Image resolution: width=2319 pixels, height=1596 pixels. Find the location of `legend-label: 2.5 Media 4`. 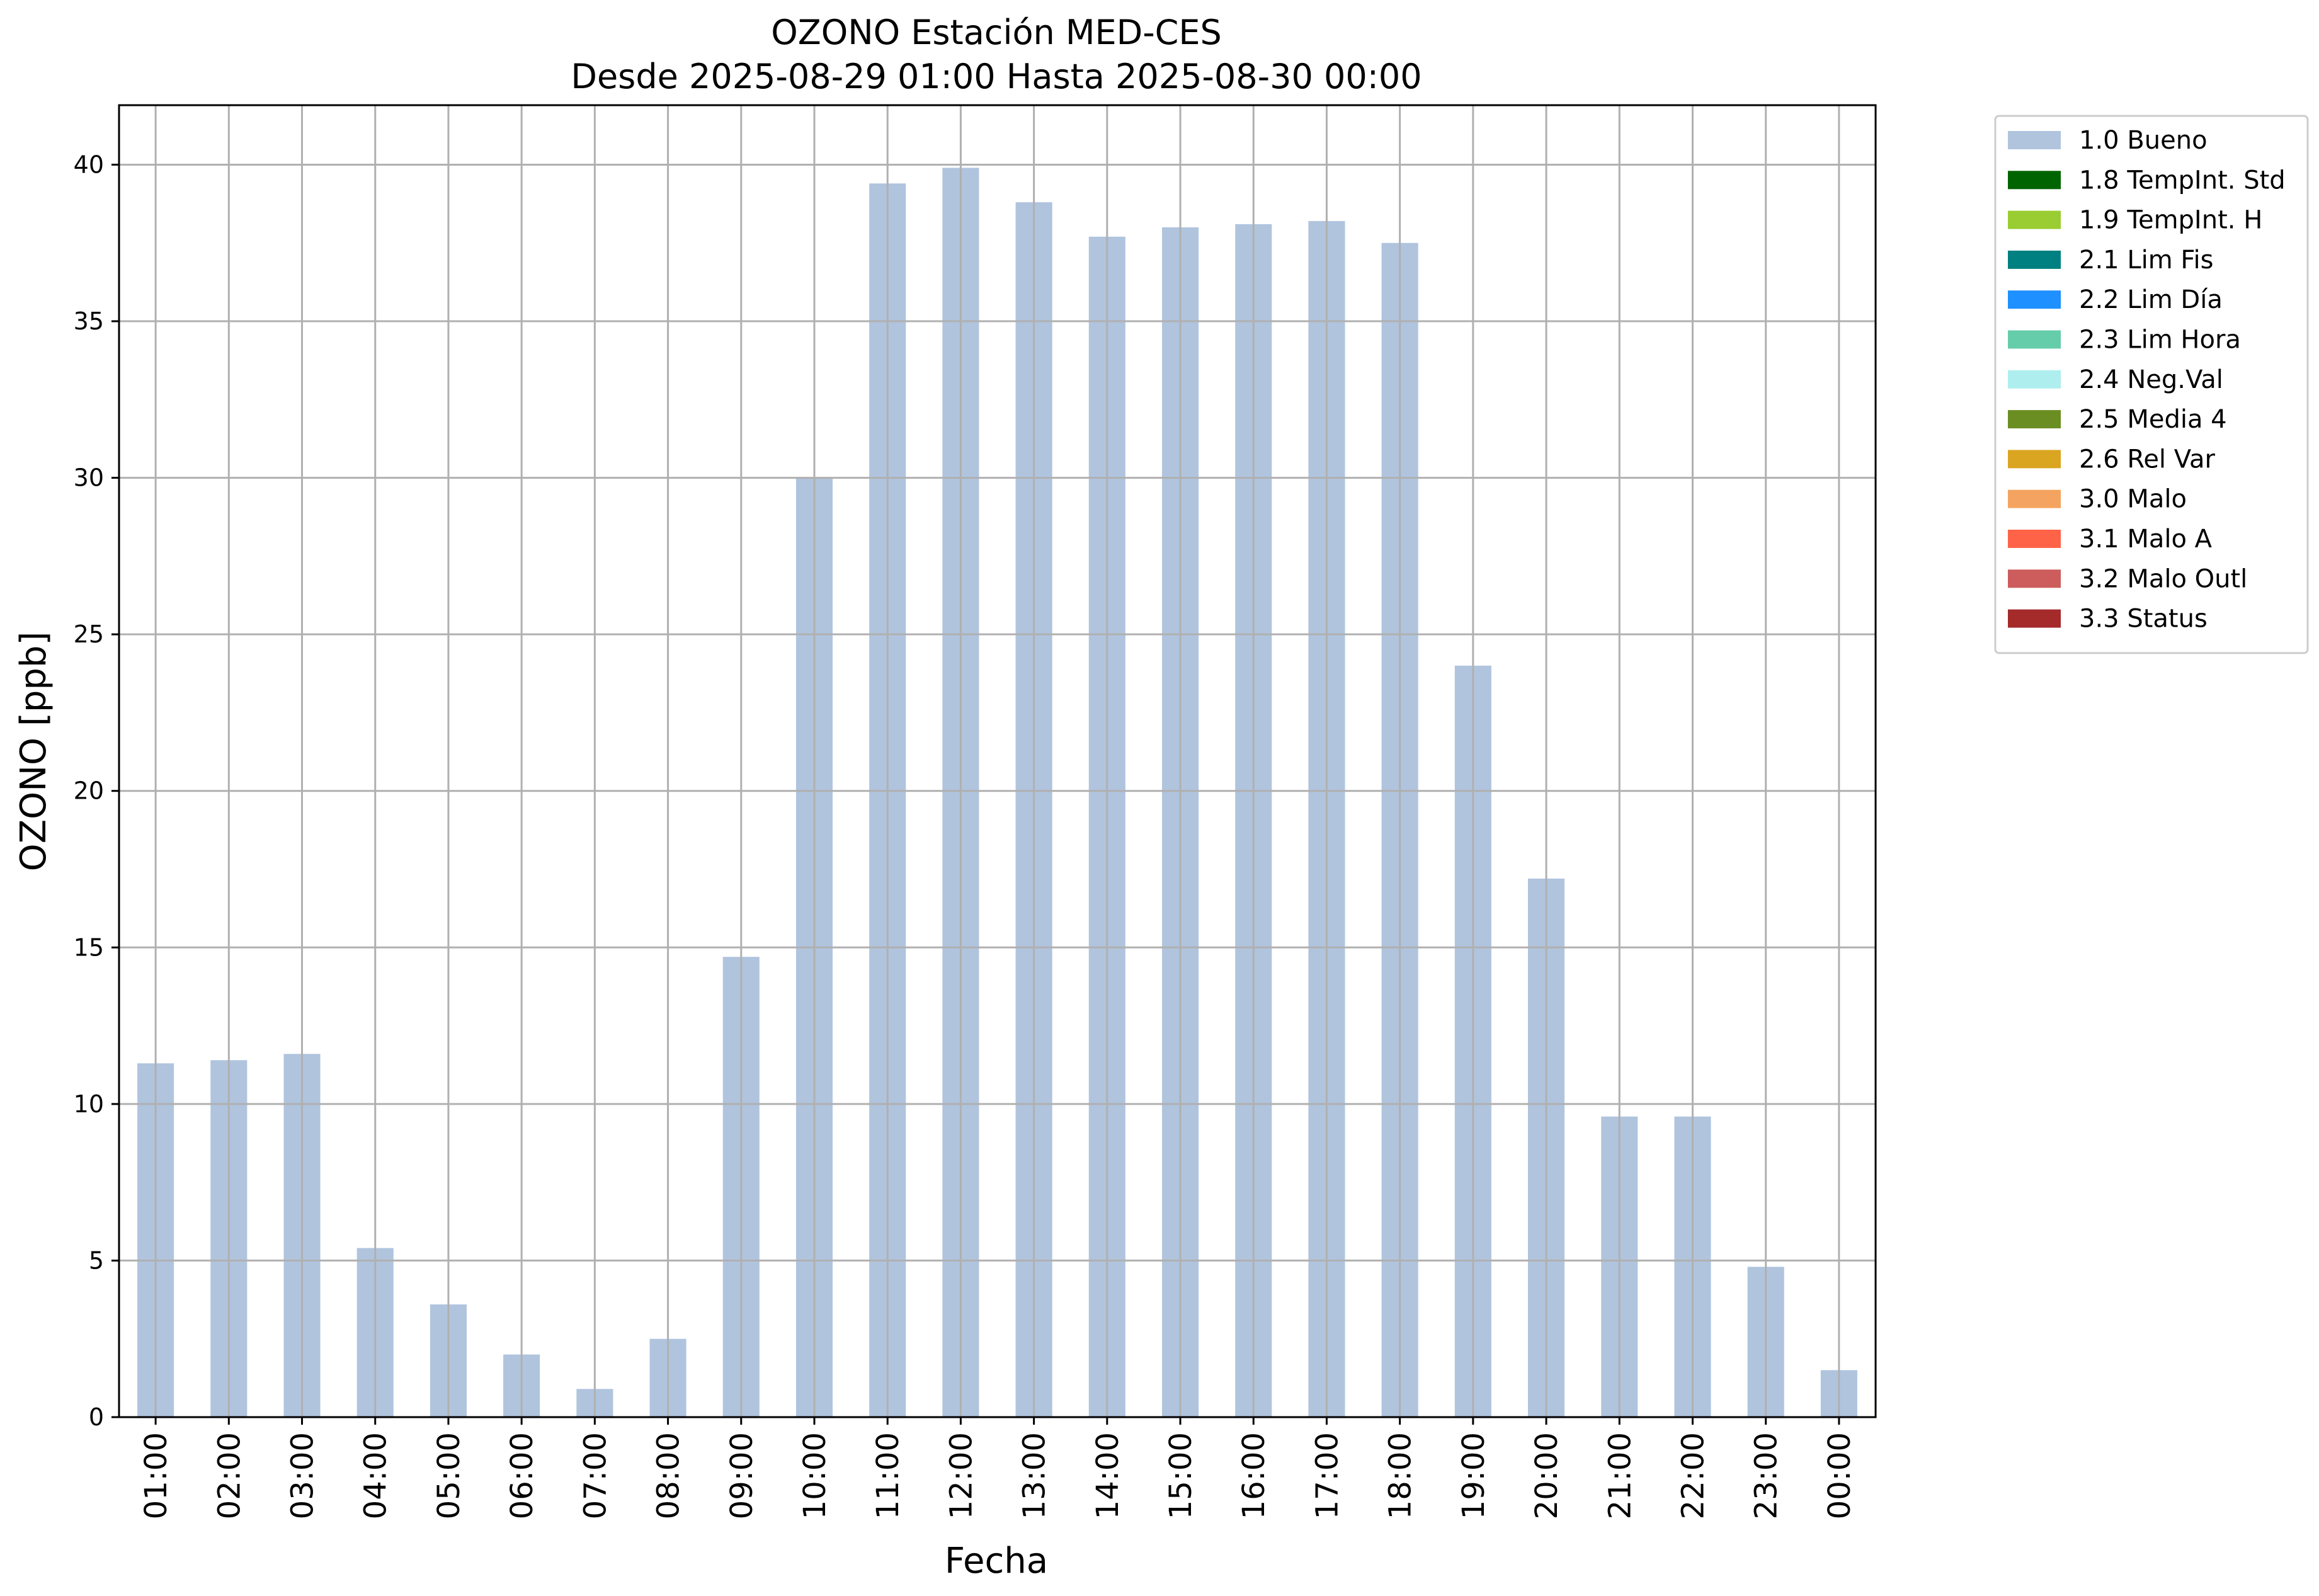

legend-label: 2.5 Media 4 is located at coordinates (2153, 419).